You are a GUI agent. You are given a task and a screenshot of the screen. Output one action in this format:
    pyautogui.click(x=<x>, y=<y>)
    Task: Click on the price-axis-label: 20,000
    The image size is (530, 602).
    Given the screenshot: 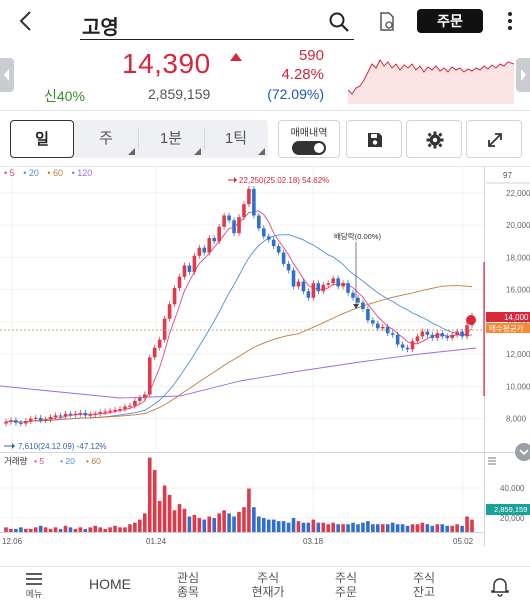 What is the action you would take?
    pyautogui.click(x=518, y=225)
    